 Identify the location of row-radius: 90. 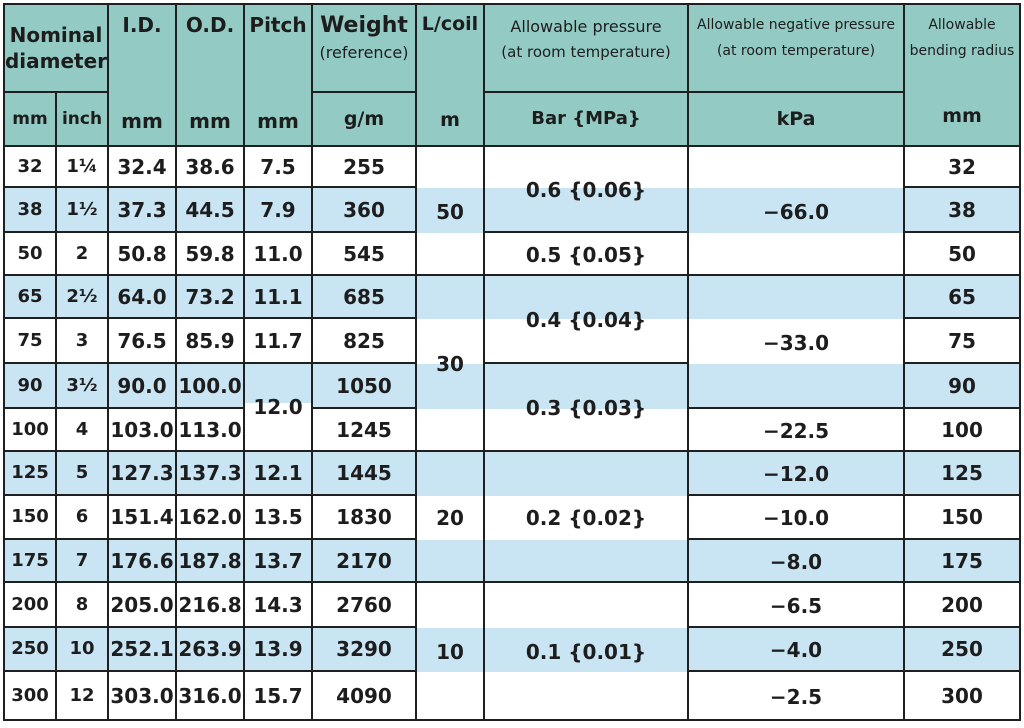
(962, 385).